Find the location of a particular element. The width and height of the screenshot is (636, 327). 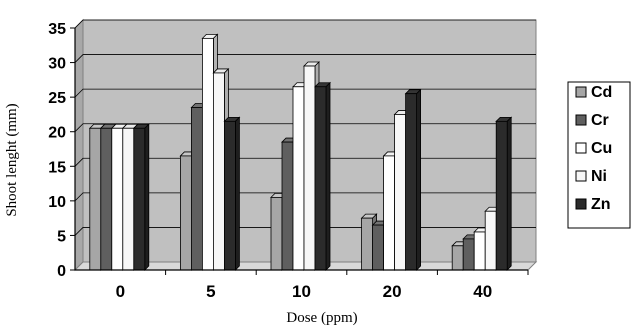

x-axis-title: Dose (ppm) is located at coordinates (321, 318).